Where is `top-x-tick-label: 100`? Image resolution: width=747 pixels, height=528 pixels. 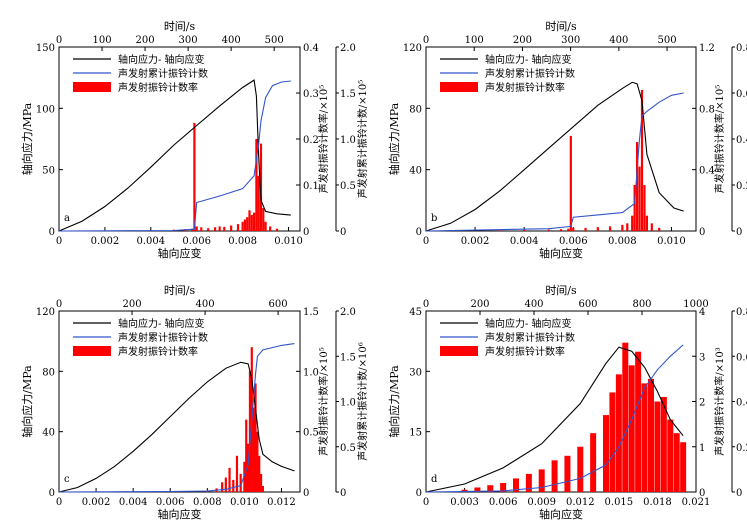 top-x-tick-label: 100 is located at coordinates (101, 40).